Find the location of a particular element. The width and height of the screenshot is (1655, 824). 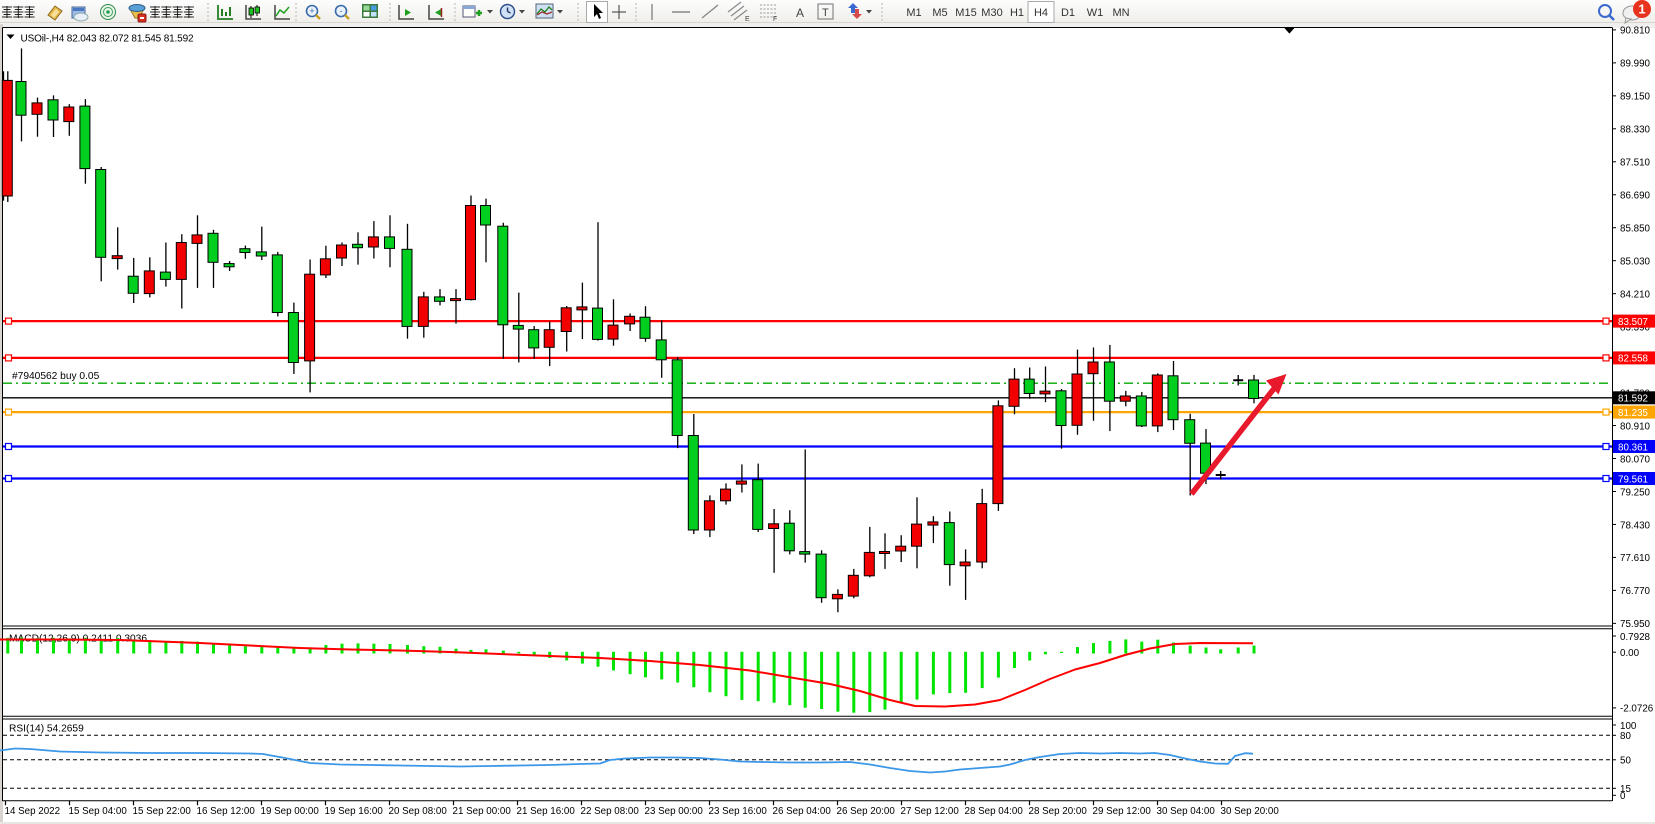

svg-text: H4 is located at coordinates (1041, 13).